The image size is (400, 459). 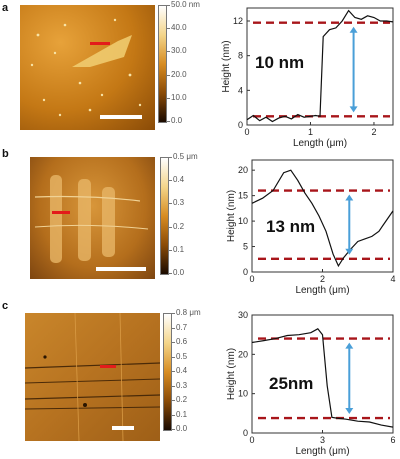 What do you see at coordinates (185, 4) in the screenshot?
I see `colorbar-tick-label: 50.0 nm` at bounding box center [185, 4].